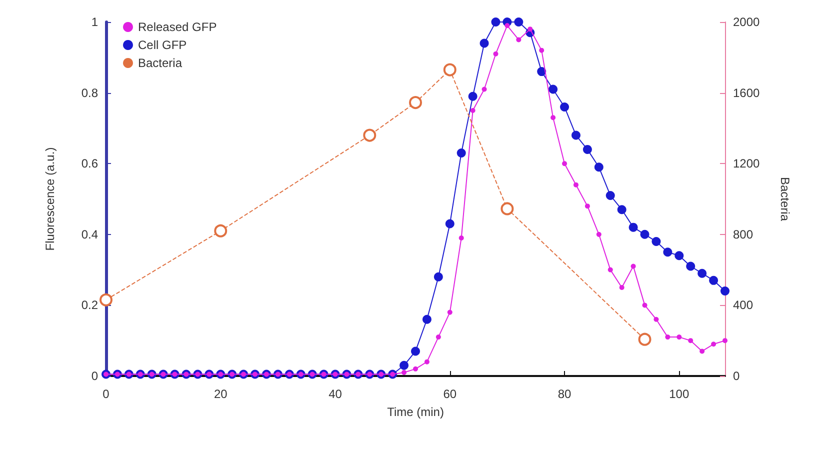 The height and width of the screenshot is (456, 815). I want to click on x-tick-label: 40, so click(335, 394).